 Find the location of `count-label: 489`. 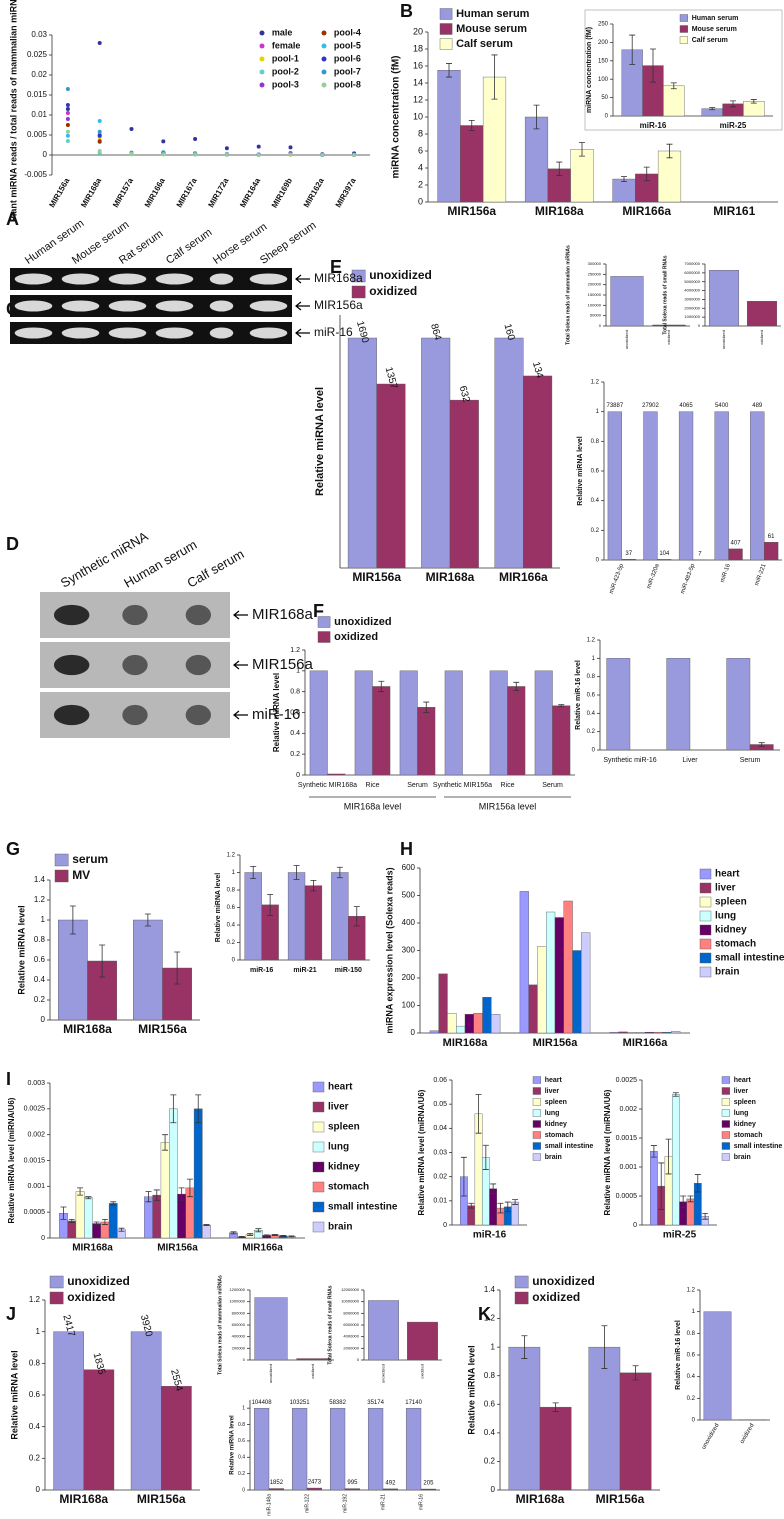

count-label: 489 is located at coordinates (757, 406).